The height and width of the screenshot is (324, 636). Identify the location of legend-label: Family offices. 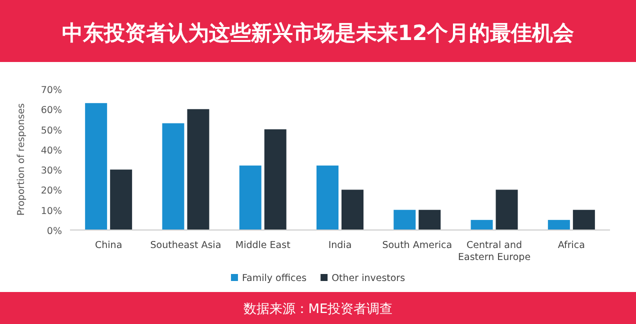
(274, 278).